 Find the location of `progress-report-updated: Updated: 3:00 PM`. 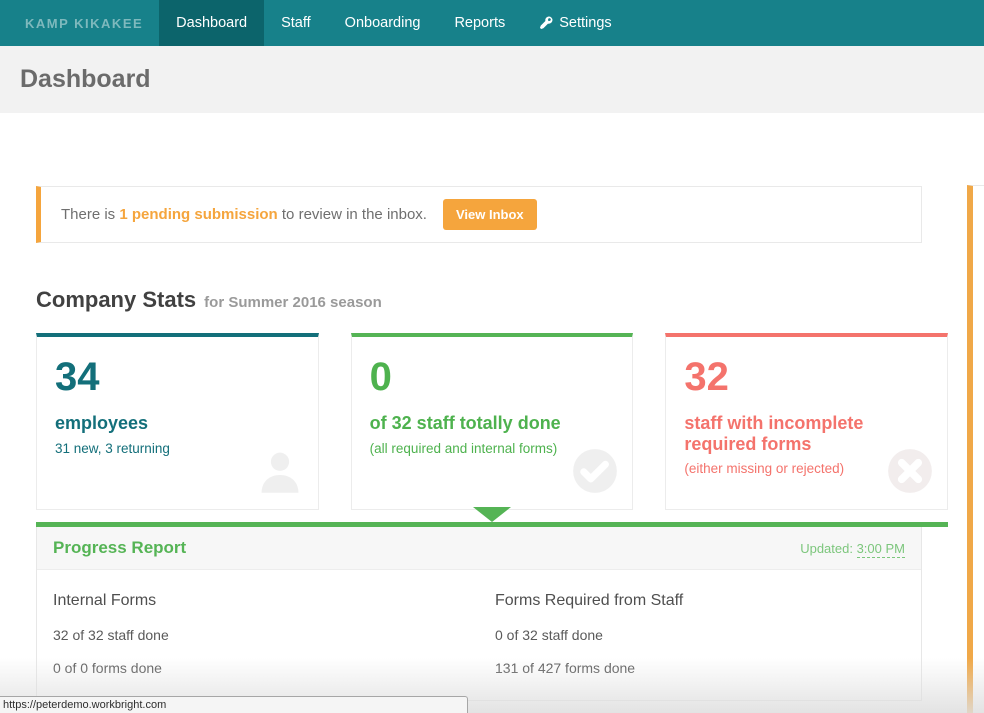

progress-report-updated: Updated: 3:00 PM is located at coordinates (852, 549).